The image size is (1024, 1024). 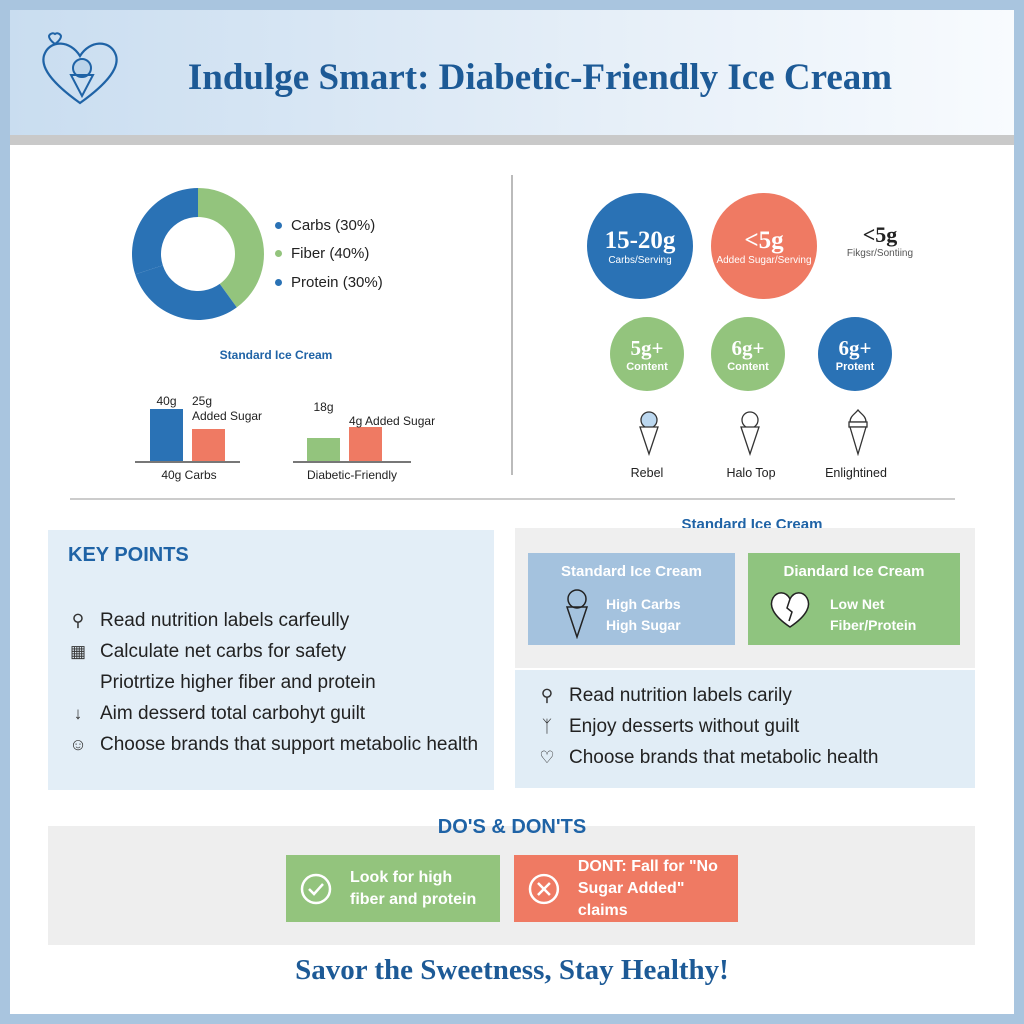 What do you see at coordinates (323, 407) in the screenshot?
I see `bar-label: 18g` at bounding box center [323, 407].